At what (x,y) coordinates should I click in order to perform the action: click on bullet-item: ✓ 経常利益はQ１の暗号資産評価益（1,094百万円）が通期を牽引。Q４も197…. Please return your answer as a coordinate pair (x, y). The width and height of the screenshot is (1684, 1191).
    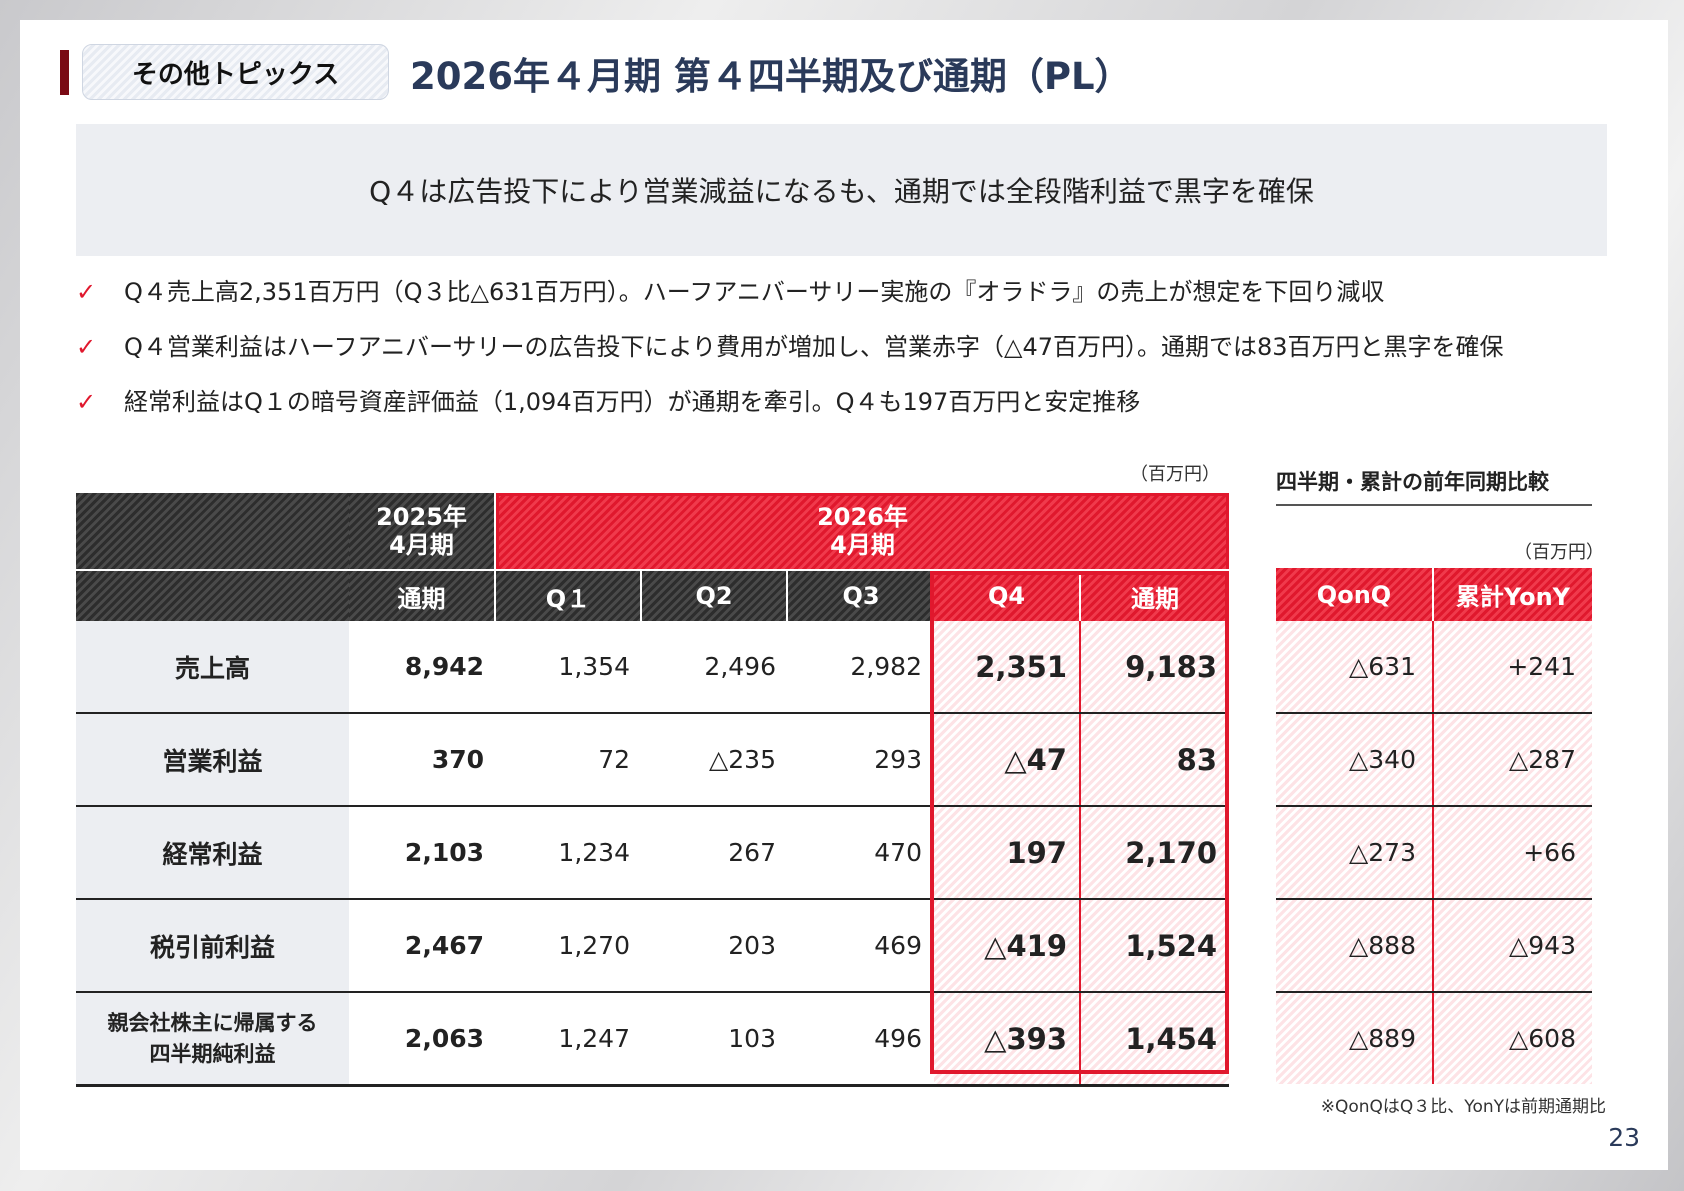
    Looking at the image, I should click on (856, 409).